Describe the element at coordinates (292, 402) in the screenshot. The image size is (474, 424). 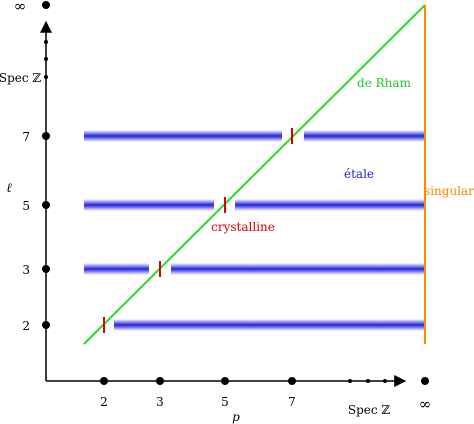
I see `x-tick-7: 7` at that location.